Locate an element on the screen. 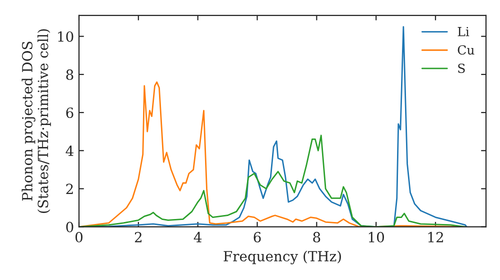  x-tick-label: 12 is located at coordinates (435, 237).